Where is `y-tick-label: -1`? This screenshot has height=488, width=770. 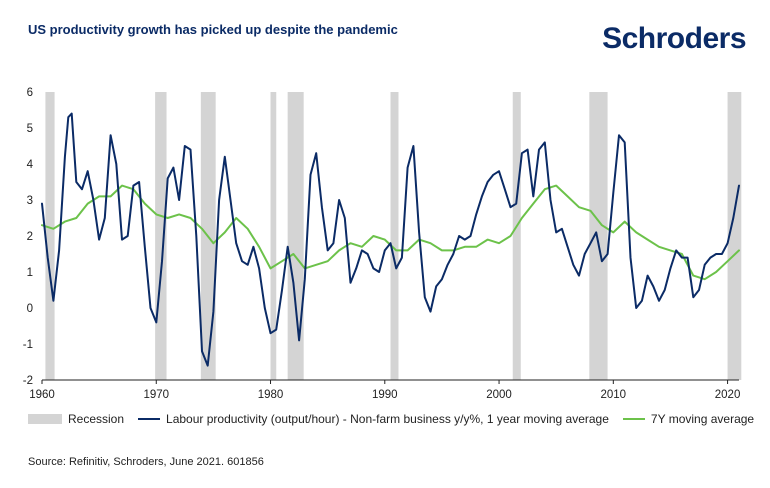
y-tick-label: -1 is located at coordinates (28, 345).